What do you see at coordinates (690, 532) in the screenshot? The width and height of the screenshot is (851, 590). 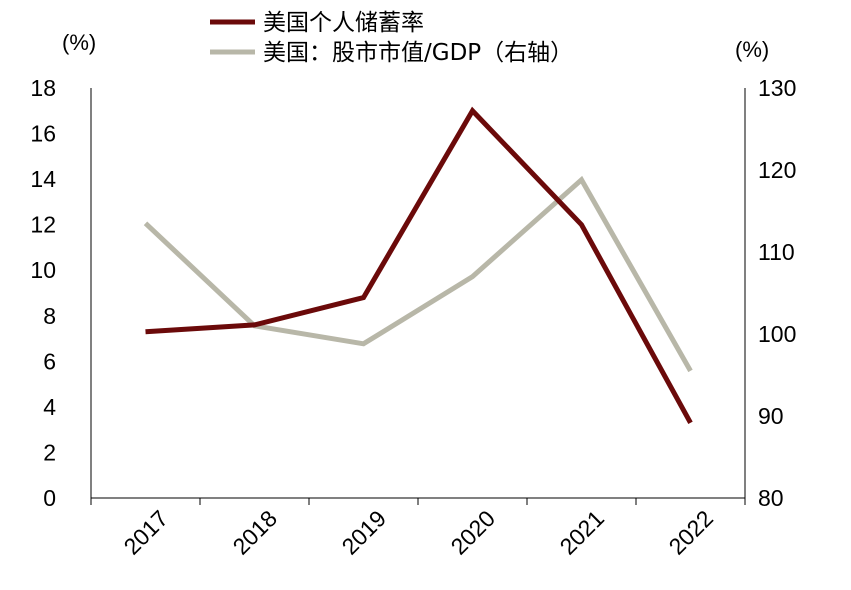 I see `x-tick-label: 2022` at bounding box center [690, 532].